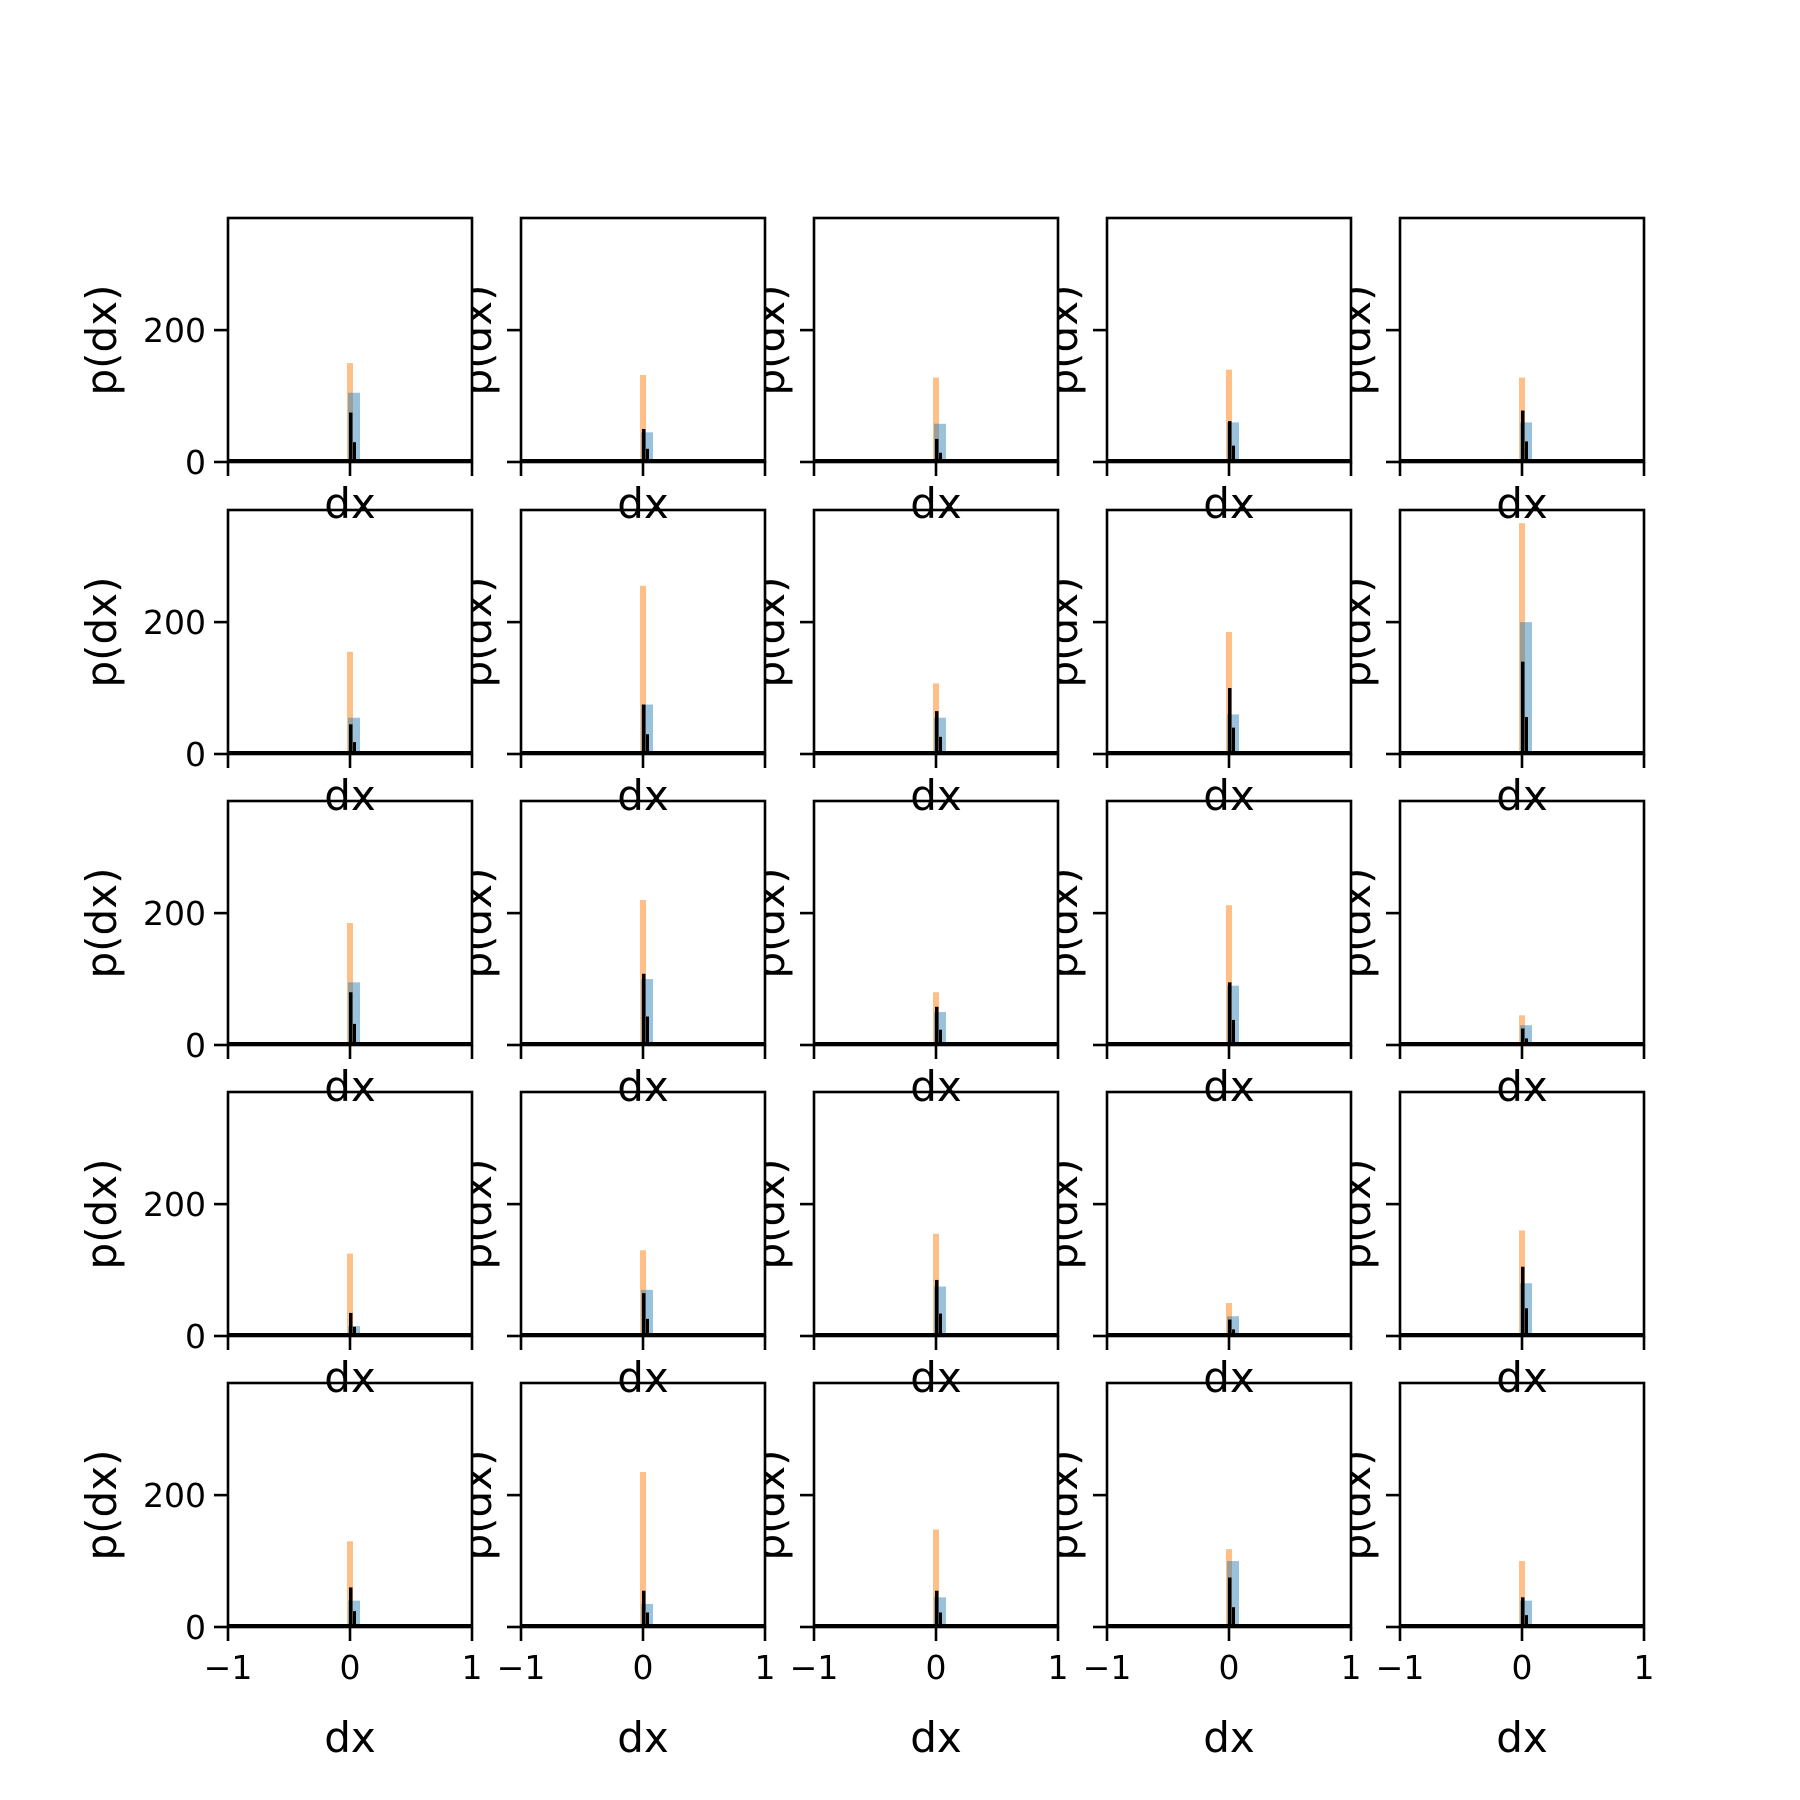 The image size is (1800, 1800). What do you see at coordinates (609, 664) in the screenshot?
I see `panel-r2-c2: dxp(dx)` at bounding box center [609, 664].